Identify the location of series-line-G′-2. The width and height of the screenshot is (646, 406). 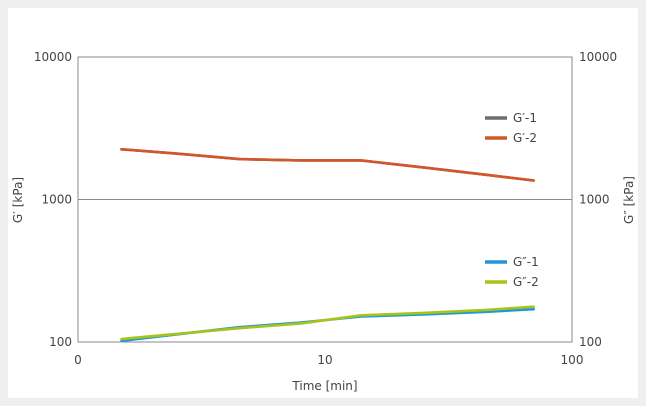
(328, 165).